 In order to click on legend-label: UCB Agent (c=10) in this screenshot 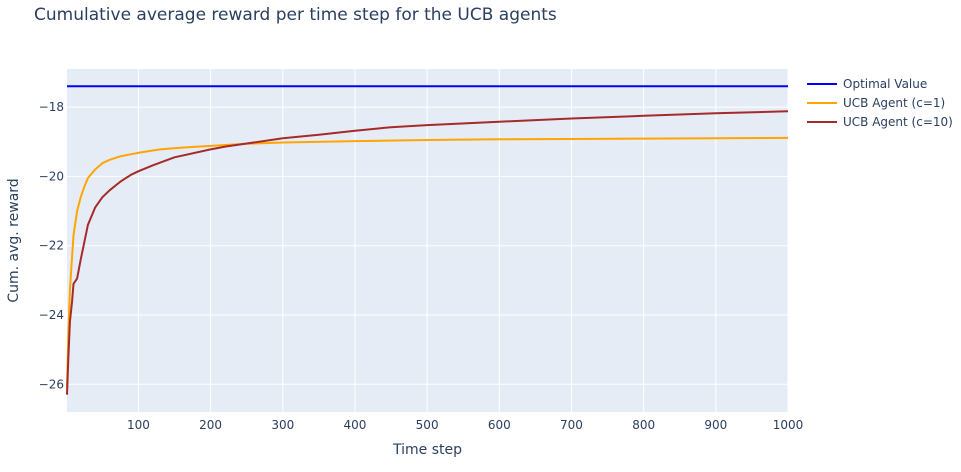, I will do `click(898, 122)`.